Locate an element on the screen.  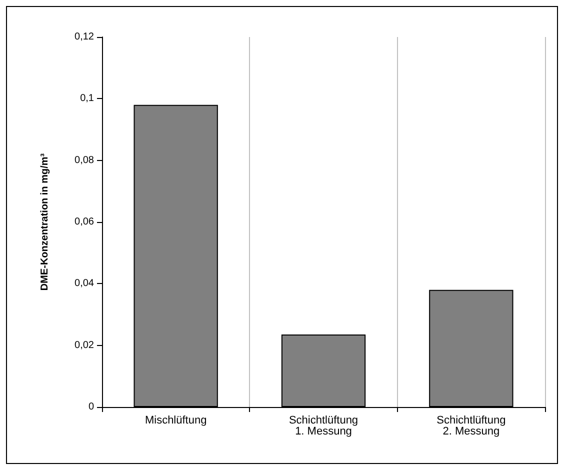
y-tick-label: 0,08 is located at coordinates (84, 160).